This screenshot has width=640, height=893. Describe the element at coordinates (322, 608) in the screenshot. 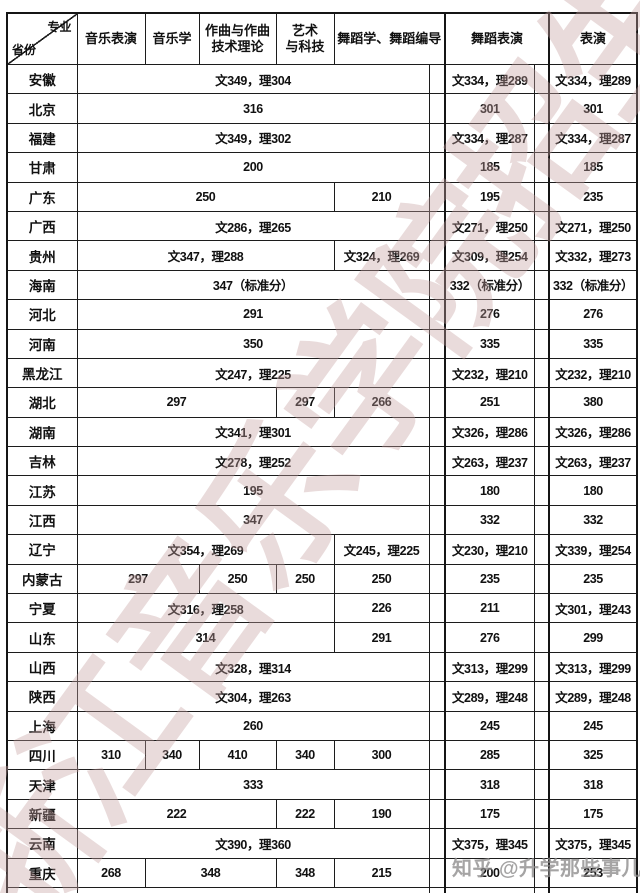

I see `table-row: 宁夏 文316，理258 226 211 文301，理243` at that location.